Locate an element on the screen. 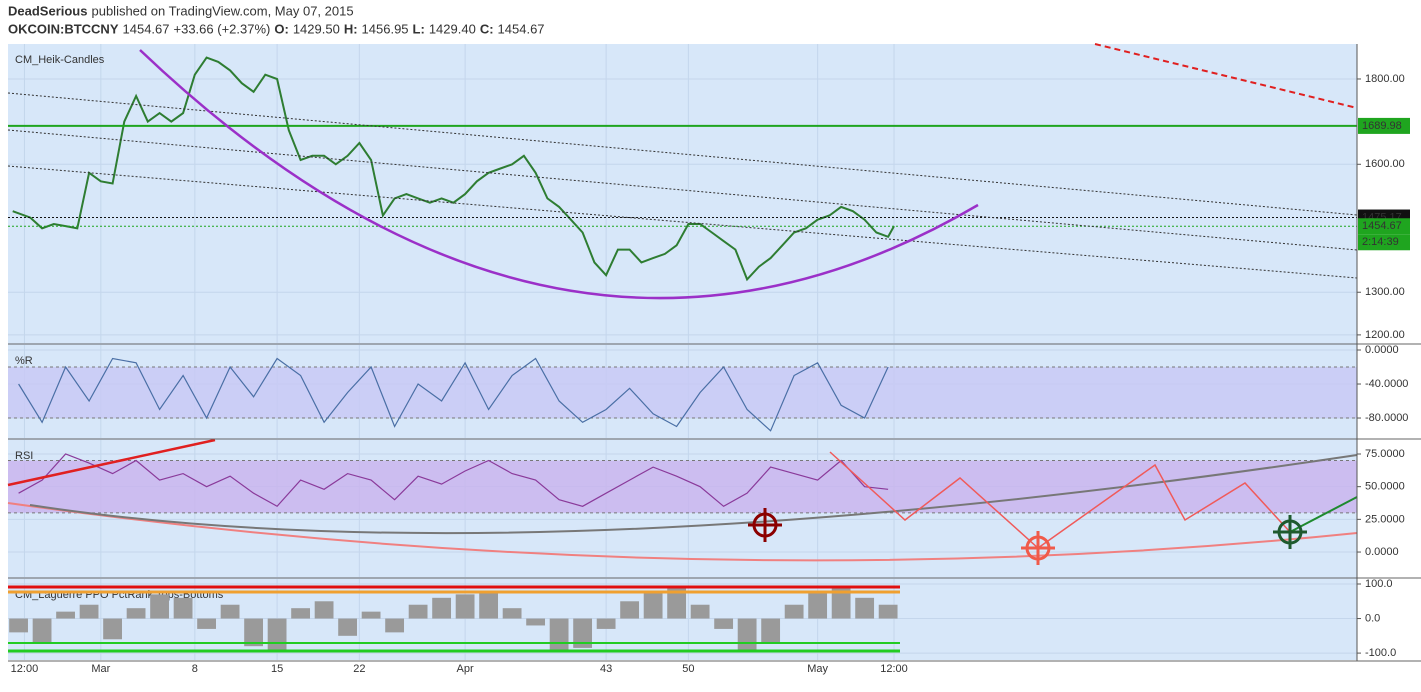  y-tick-label: 1600.00 is located at coordinates (1385, 164).